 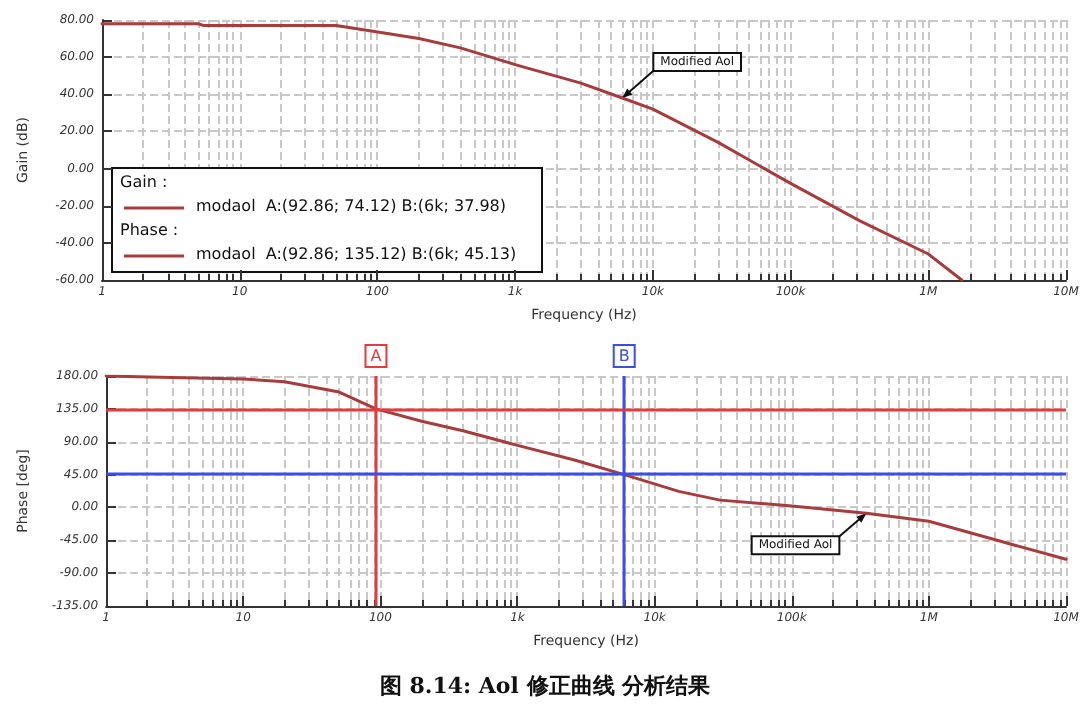 What do you see at coordinates (351, 206) in the screenshot?
I see `annotation: modaol A:(92.86; 74.12) B:(6k; 37.98)` at bounding box center [351, 206].